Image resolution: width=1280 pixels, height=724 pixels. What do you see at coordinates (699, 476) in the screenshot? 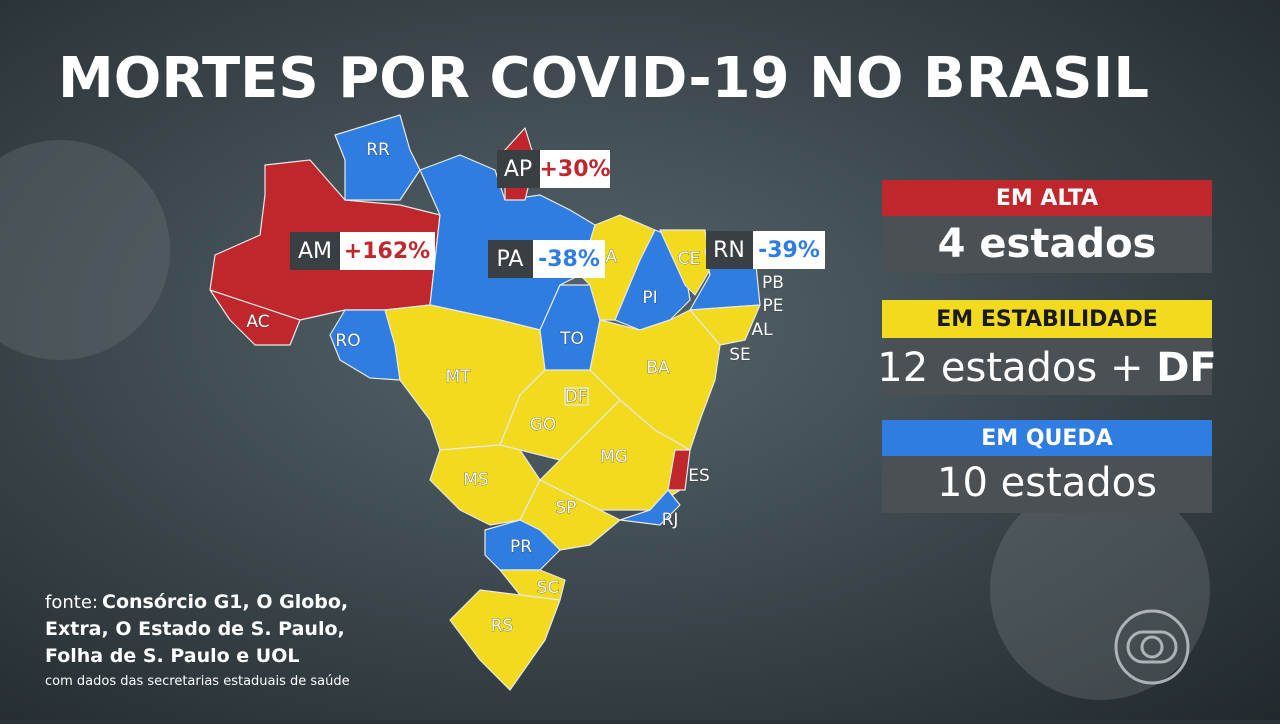
I see `state-label: ES` at bounding box center [699, 476].